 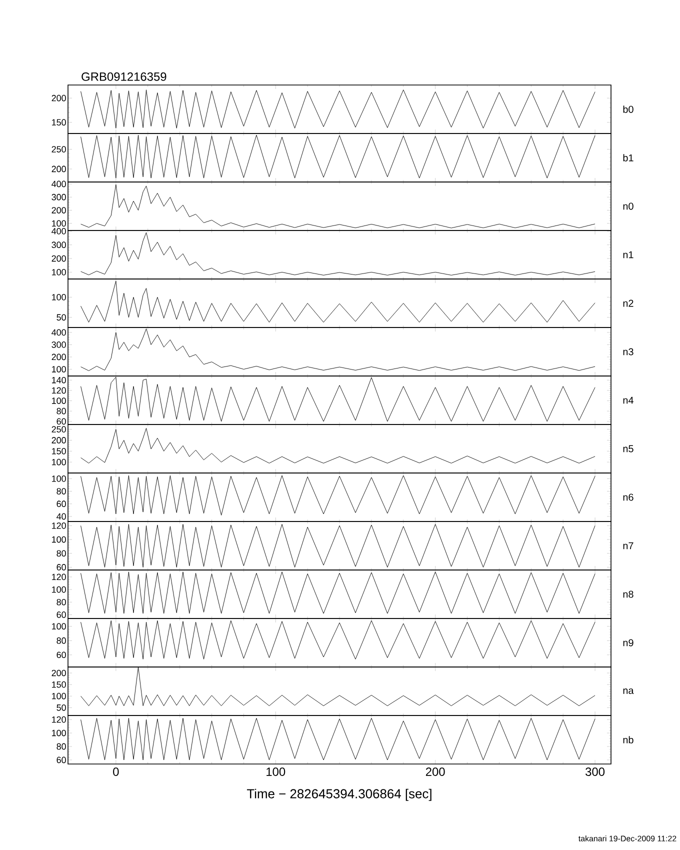 I want to click on x-tick-label: 100, so click(x=276, y=772).